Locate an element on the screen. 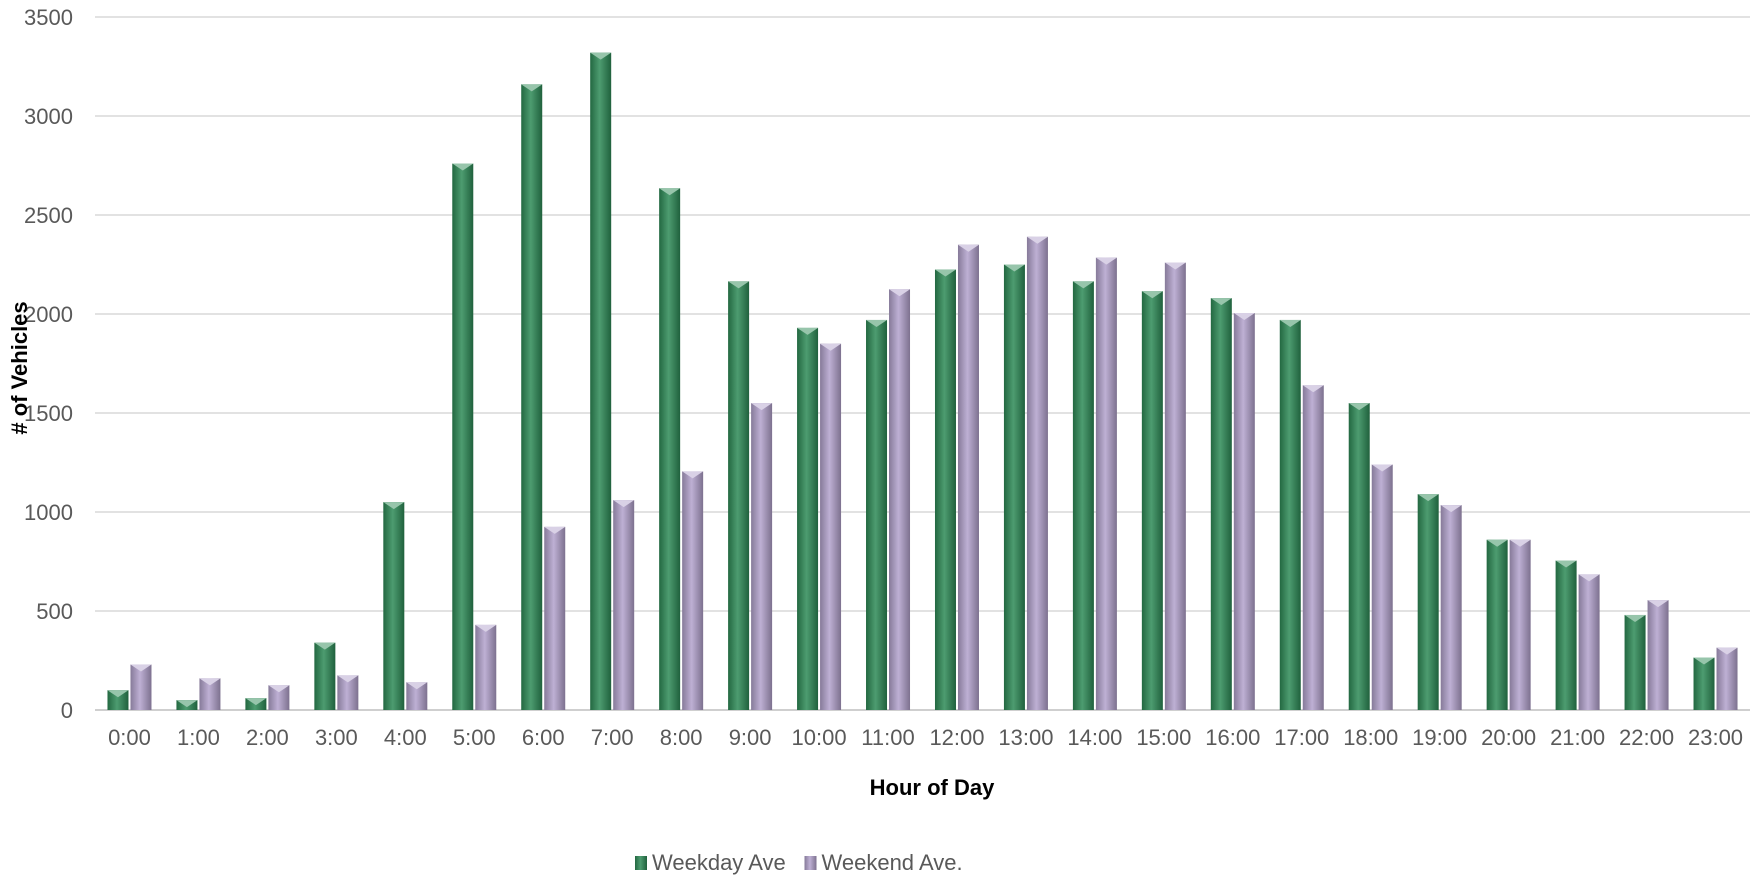 This screenshot has height=888, width=1759. x-tick-label: 13:00 is located at coordinates (1025, 737).